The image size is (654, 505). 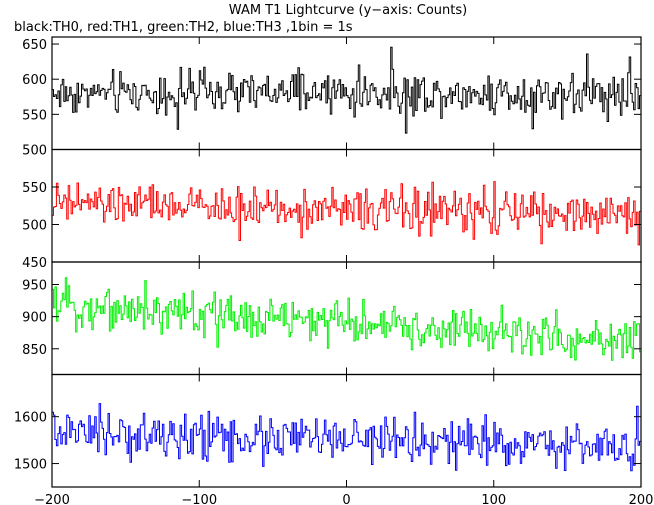 I want to click on y-tick-label: 600, so click(x=34, y=80).